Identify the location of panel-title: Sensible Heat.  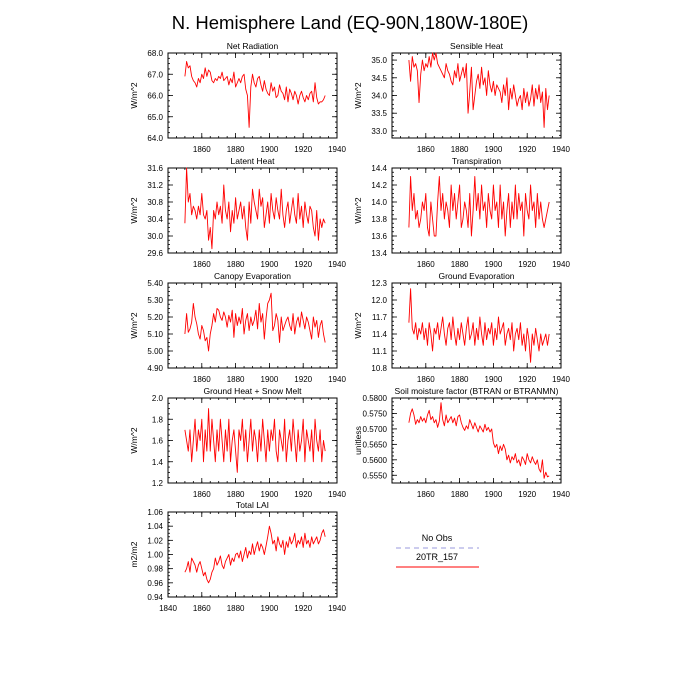
(477, 46).